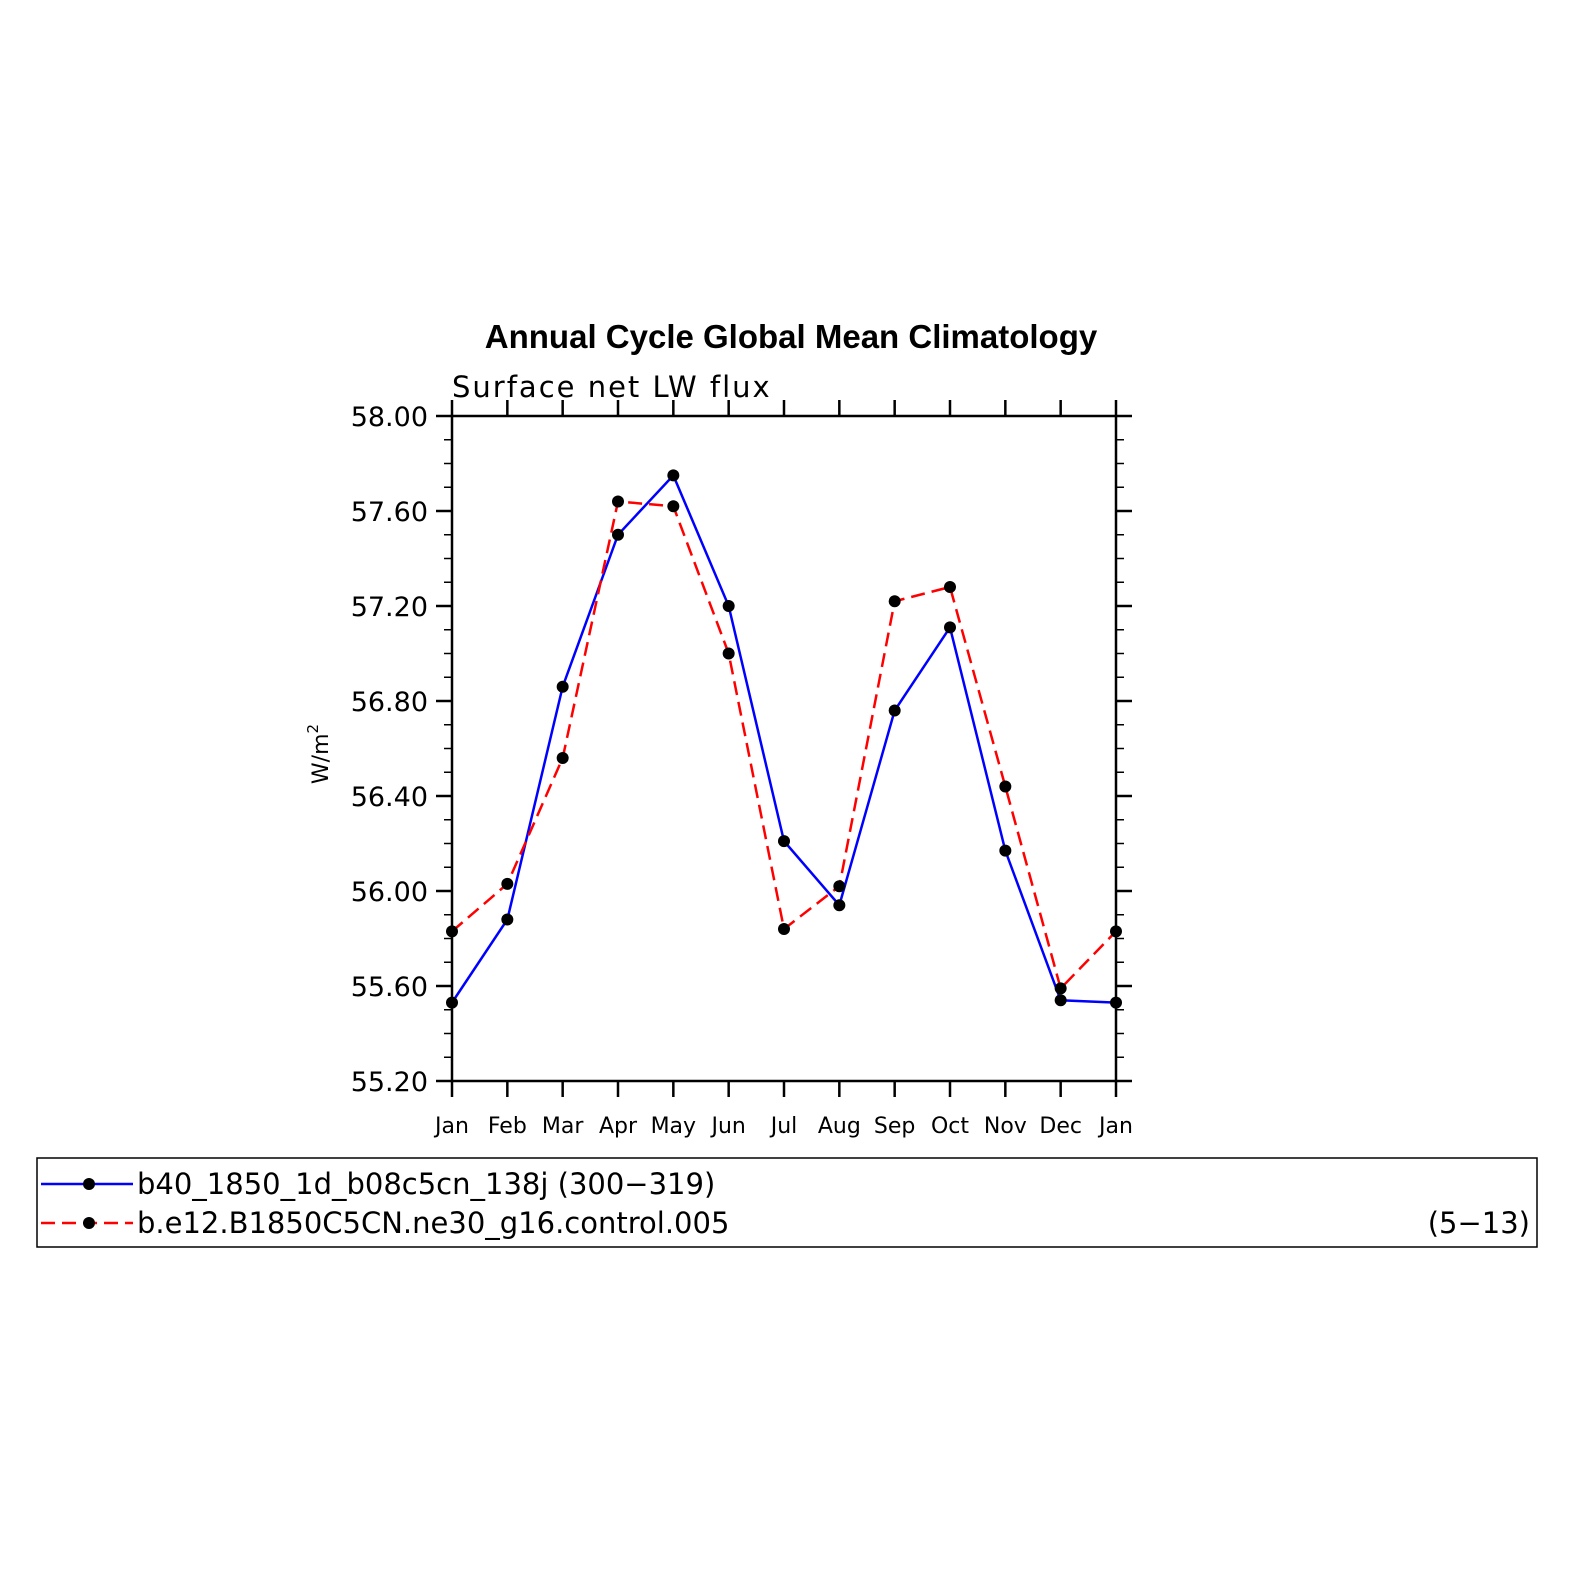 The height and width of the screenshot is (1575, 1575). What do you see at coordinates (389, 702) in the screenshot?
I see `y-tick-label: 56.80` at bounding box center [389, 702].